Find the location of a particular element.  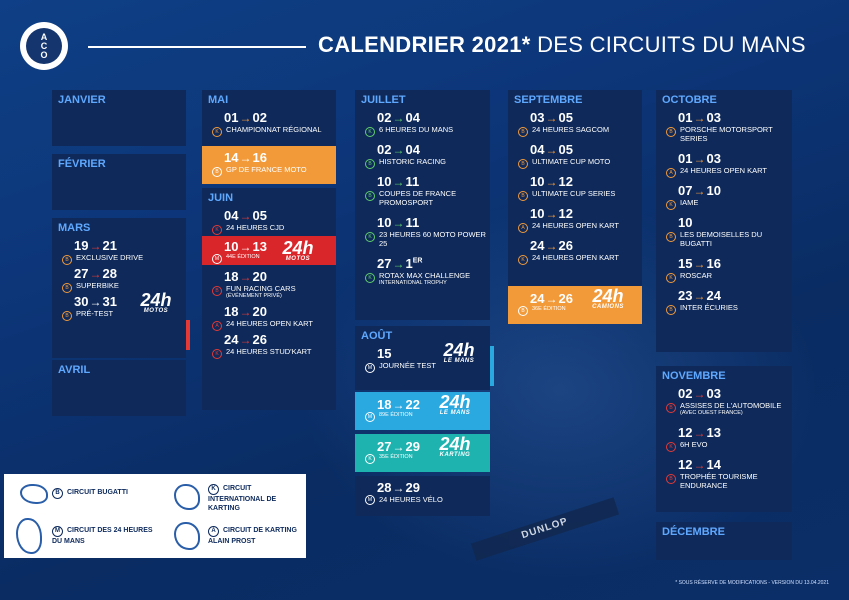

month-label: DÉCEMBRE is located at coordinates (693, 532).